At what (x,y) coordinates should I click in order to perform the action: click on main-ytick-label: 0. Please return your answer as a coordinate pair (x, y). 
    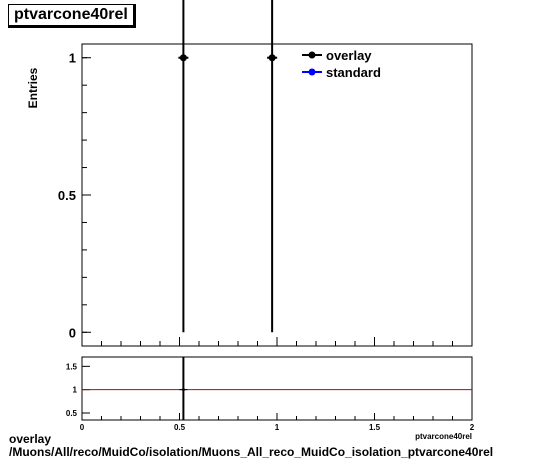
    Looking at the image, I should click on (72, 332).